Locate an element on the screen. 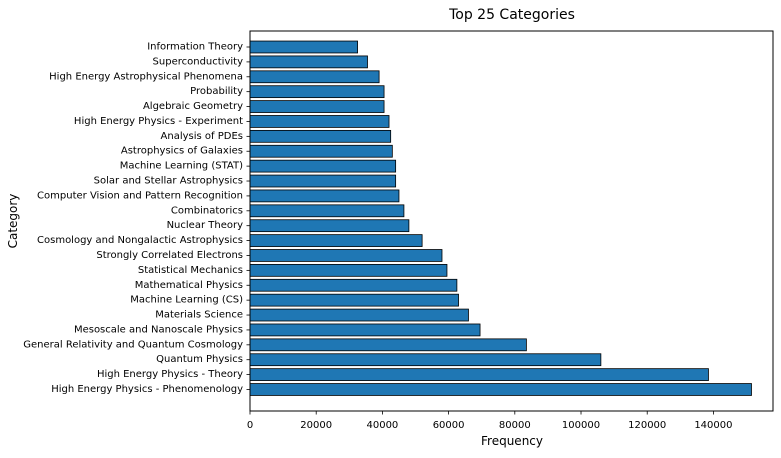 The height and width of the screenshot is (458, 781). category-label: Statistical Mechanics is located at coordinates (190, 270).